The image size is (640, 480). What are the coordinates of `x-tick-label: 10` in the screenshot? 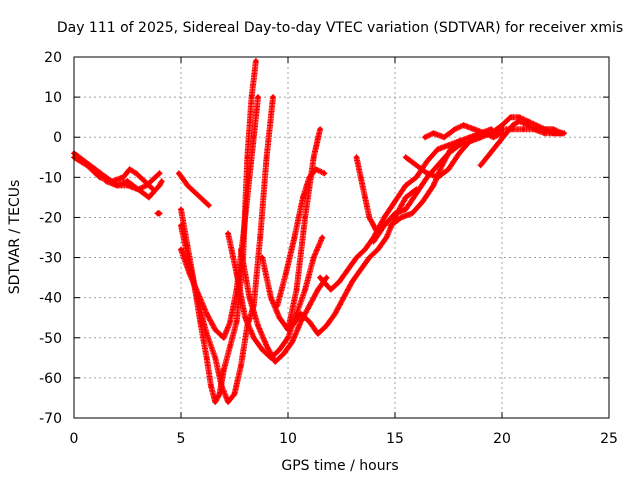 It's located at (288, 439).